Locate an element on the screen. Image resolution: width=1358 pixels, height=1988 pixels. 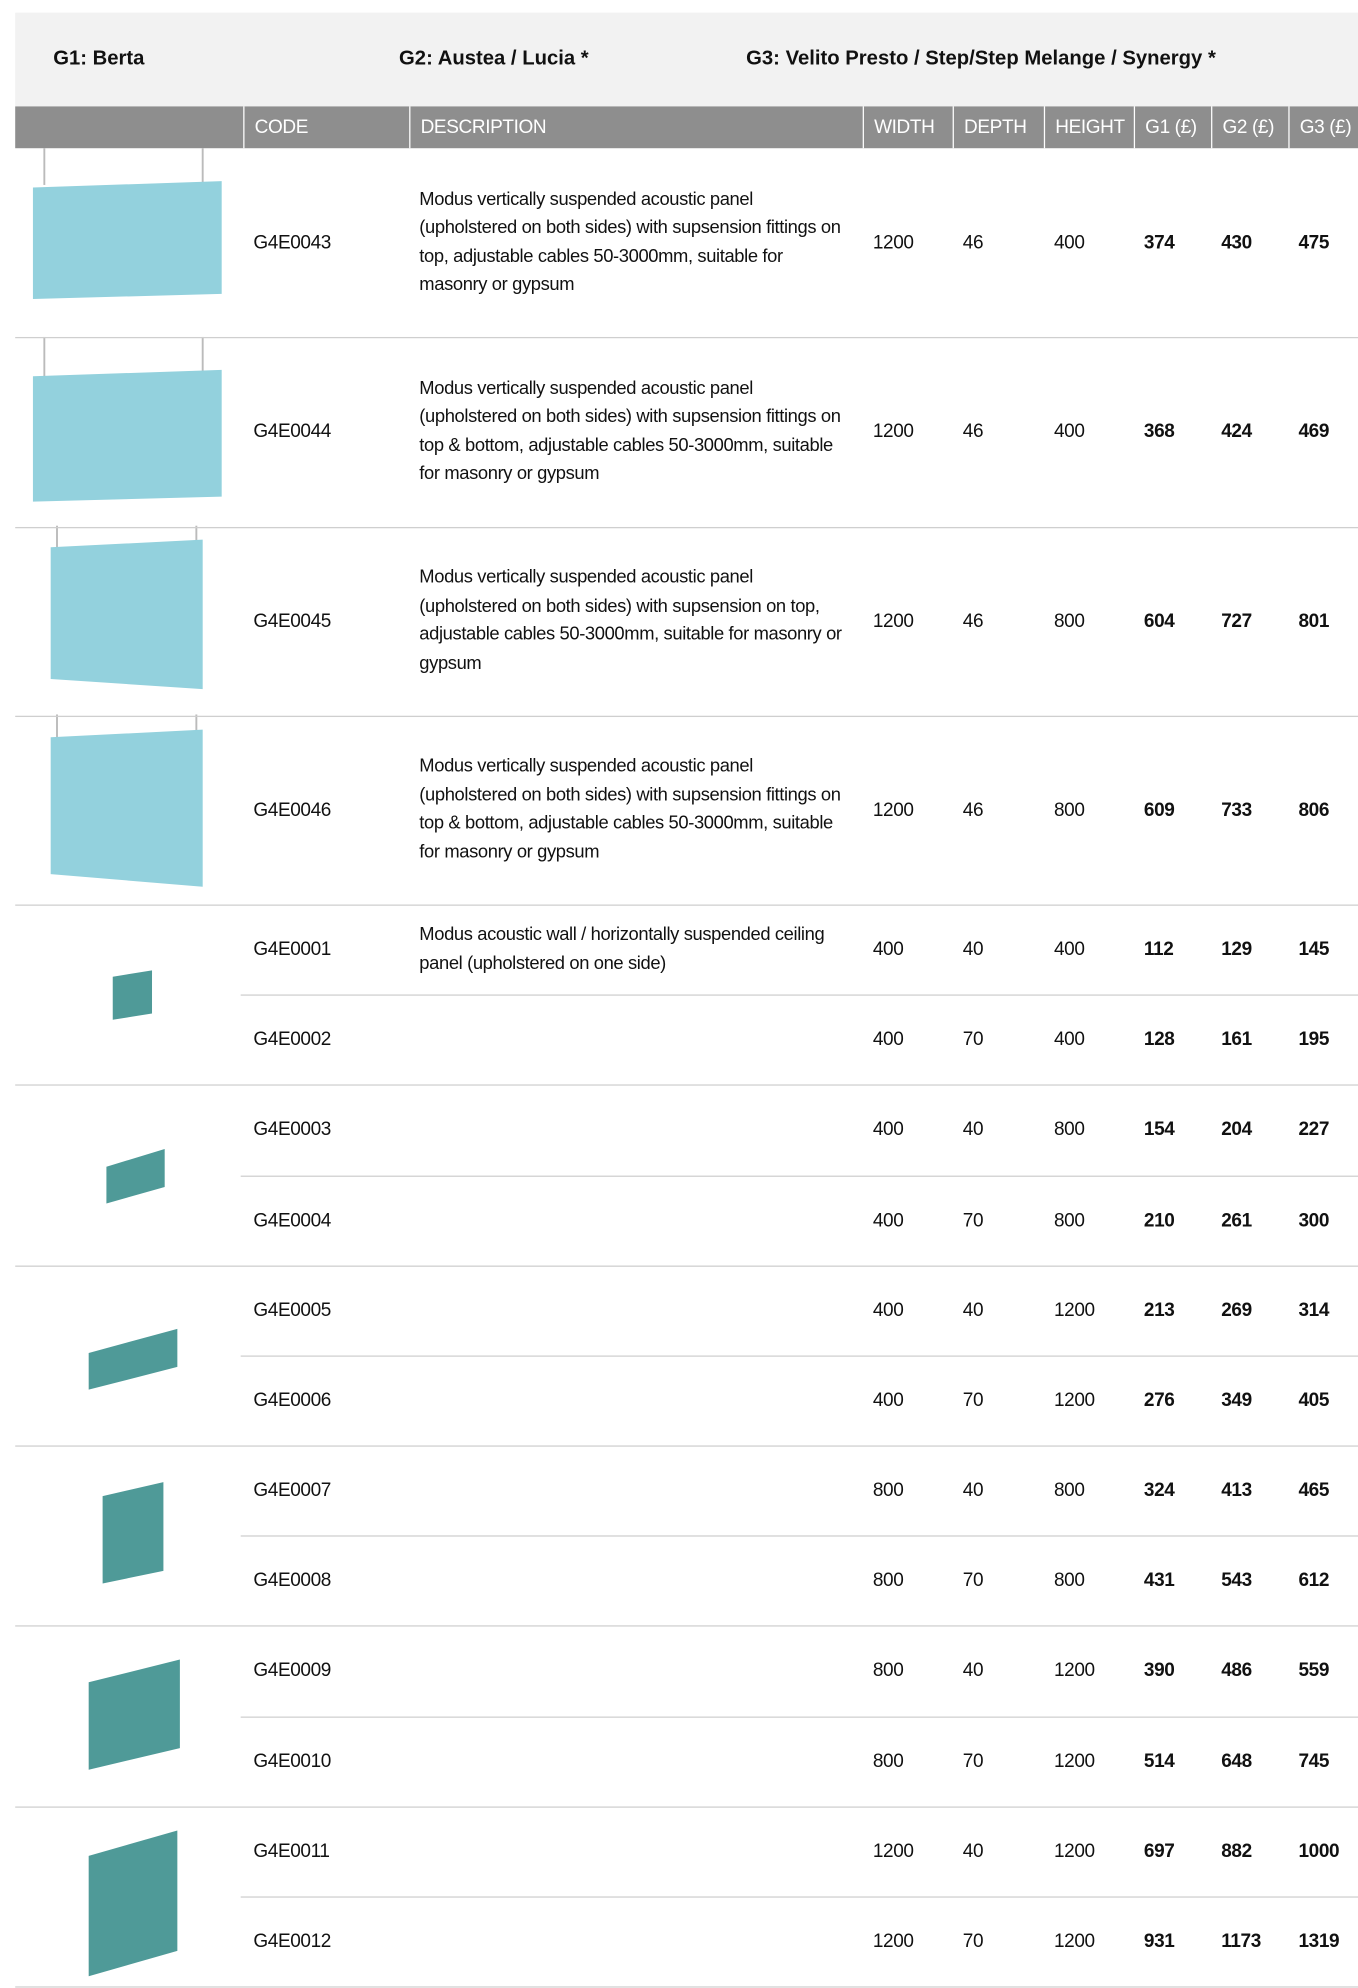
cell-g1: 213 is located at coordinates (1159, 1310).